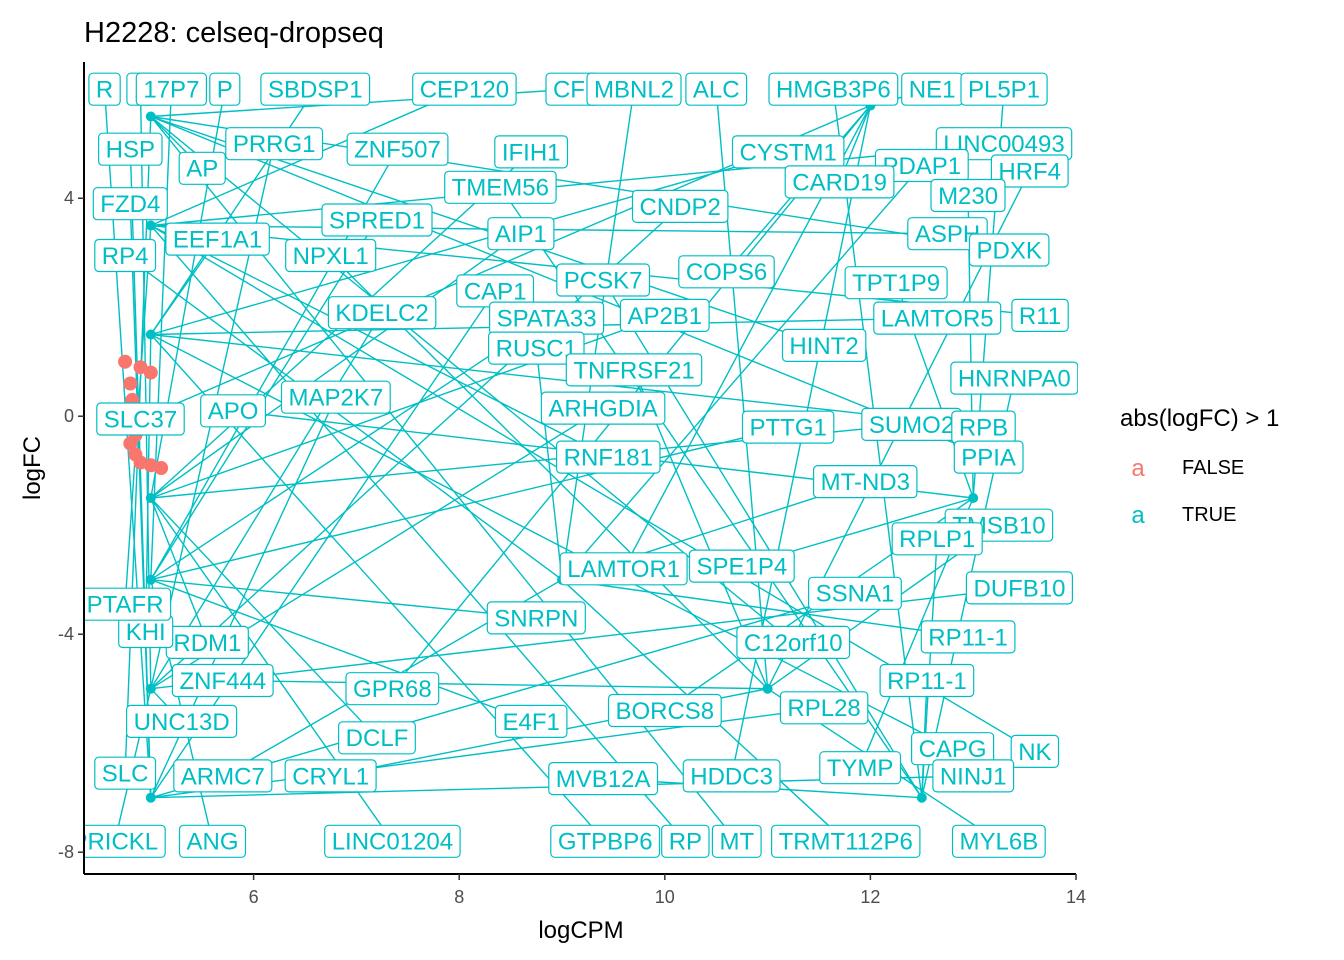  What do you see at coordinates (1019, 588) in the screenshot?
I see `gene-label: DUFB10` at bounding box center [1019, 588].